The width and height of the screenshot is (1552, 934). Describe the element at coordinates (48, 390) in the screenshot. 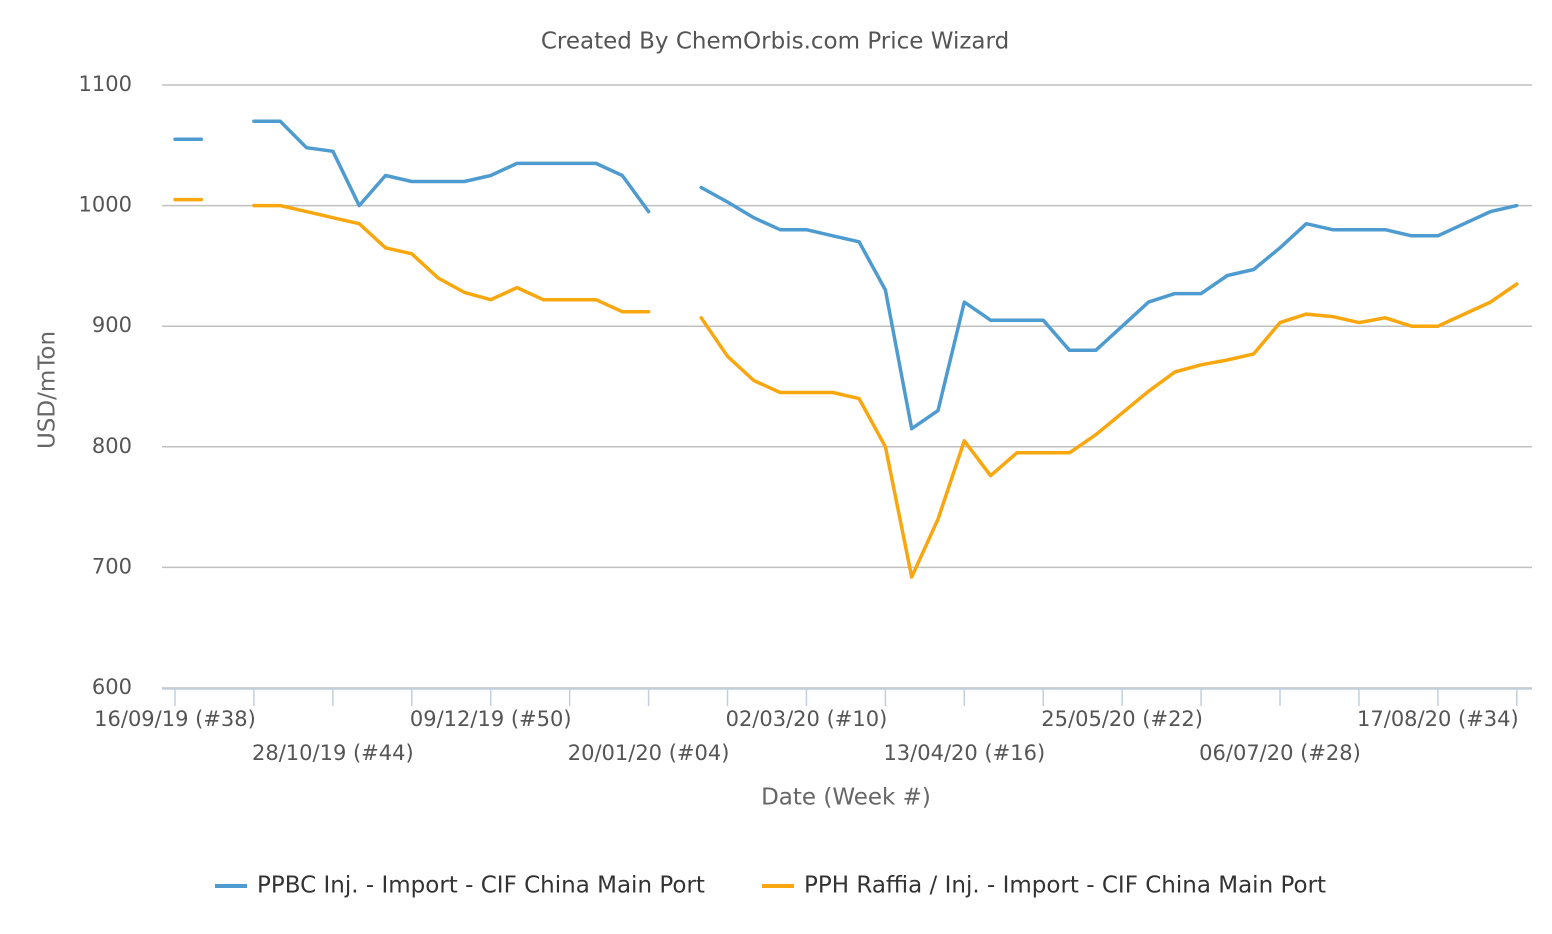

I see `y-axis-label: USD/mTon` at that location.